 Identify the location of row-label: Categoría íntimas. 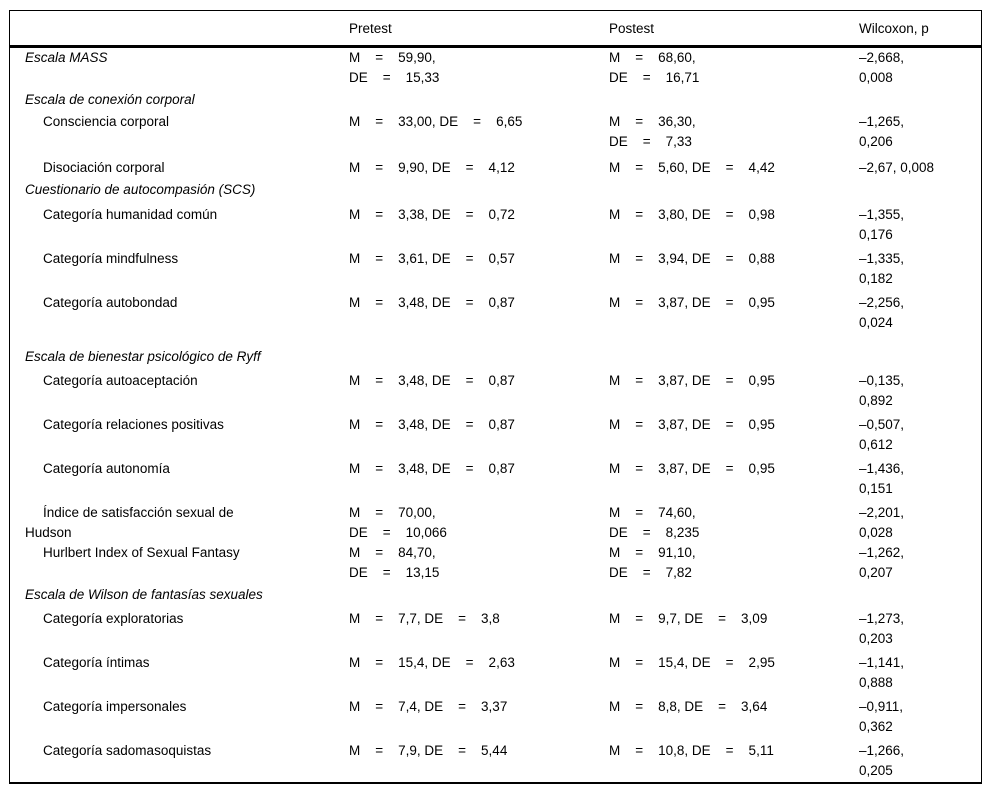
(96, 662).